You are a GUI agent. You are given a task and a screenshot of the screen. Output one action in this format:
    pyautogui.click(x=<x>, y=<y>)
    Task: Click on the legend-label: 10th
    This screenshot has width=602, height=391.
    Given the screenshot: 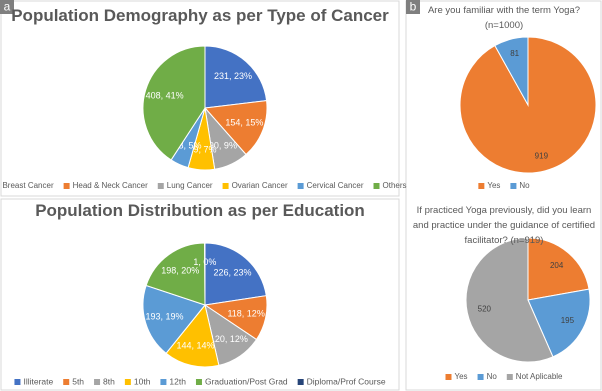 What is the action you would take?
    pyautogui.click(x=142, y=381)
    